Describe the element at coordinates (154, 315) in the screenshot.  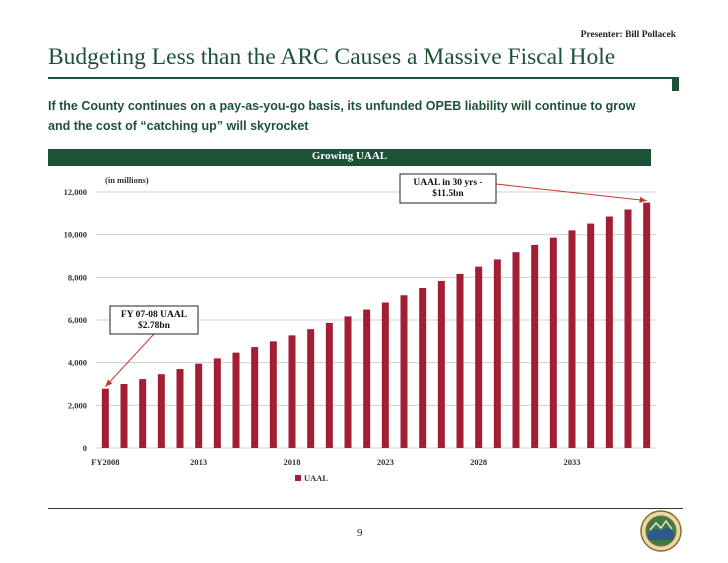
I see `annotation-label: FY 07-08 UAAL` at that location.